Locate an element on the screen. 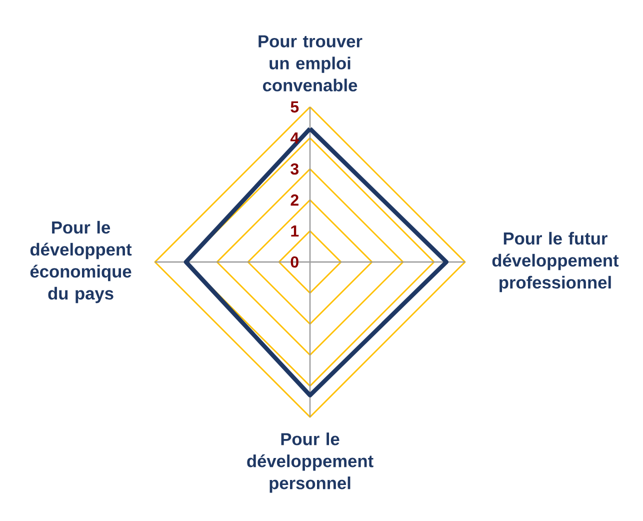  spoke-label: Pour trouver un emploi convenable is located at coordinates (310, 63).